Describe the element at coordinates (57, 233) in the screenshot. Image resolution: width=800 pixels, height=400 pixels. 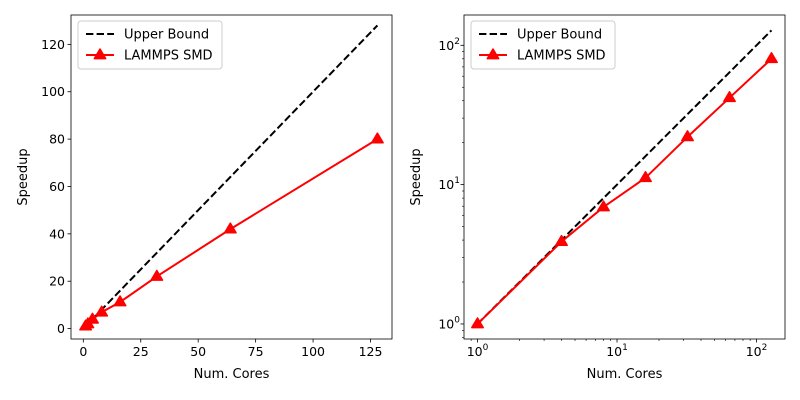
I see `y-tick-label: 40` at that location.